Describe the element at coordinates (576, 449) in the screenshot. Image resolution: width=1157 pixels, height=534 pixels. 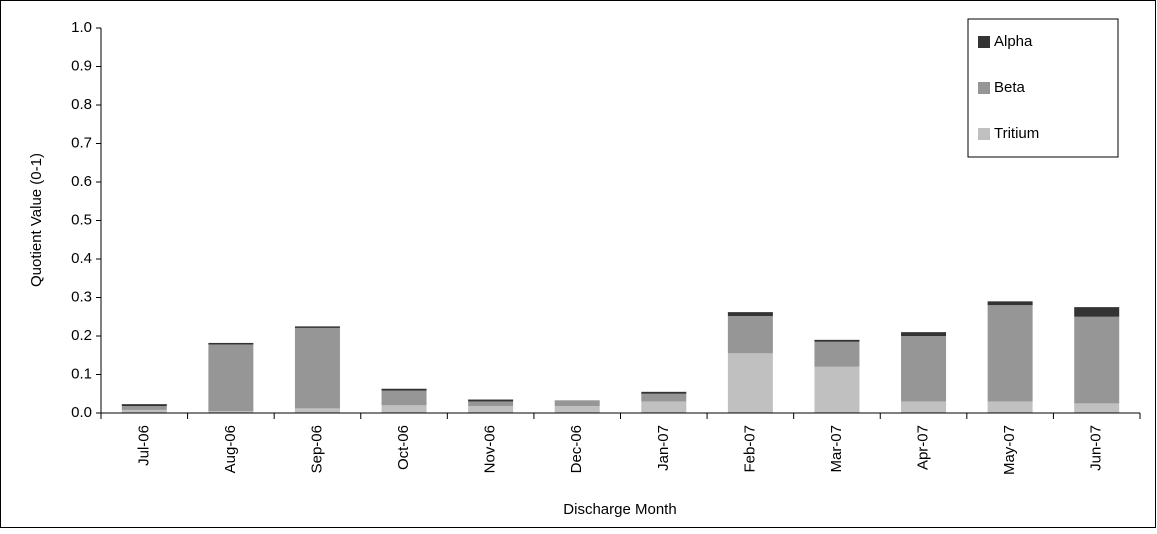
I see `x-tick-label: Dec-06` at that location.